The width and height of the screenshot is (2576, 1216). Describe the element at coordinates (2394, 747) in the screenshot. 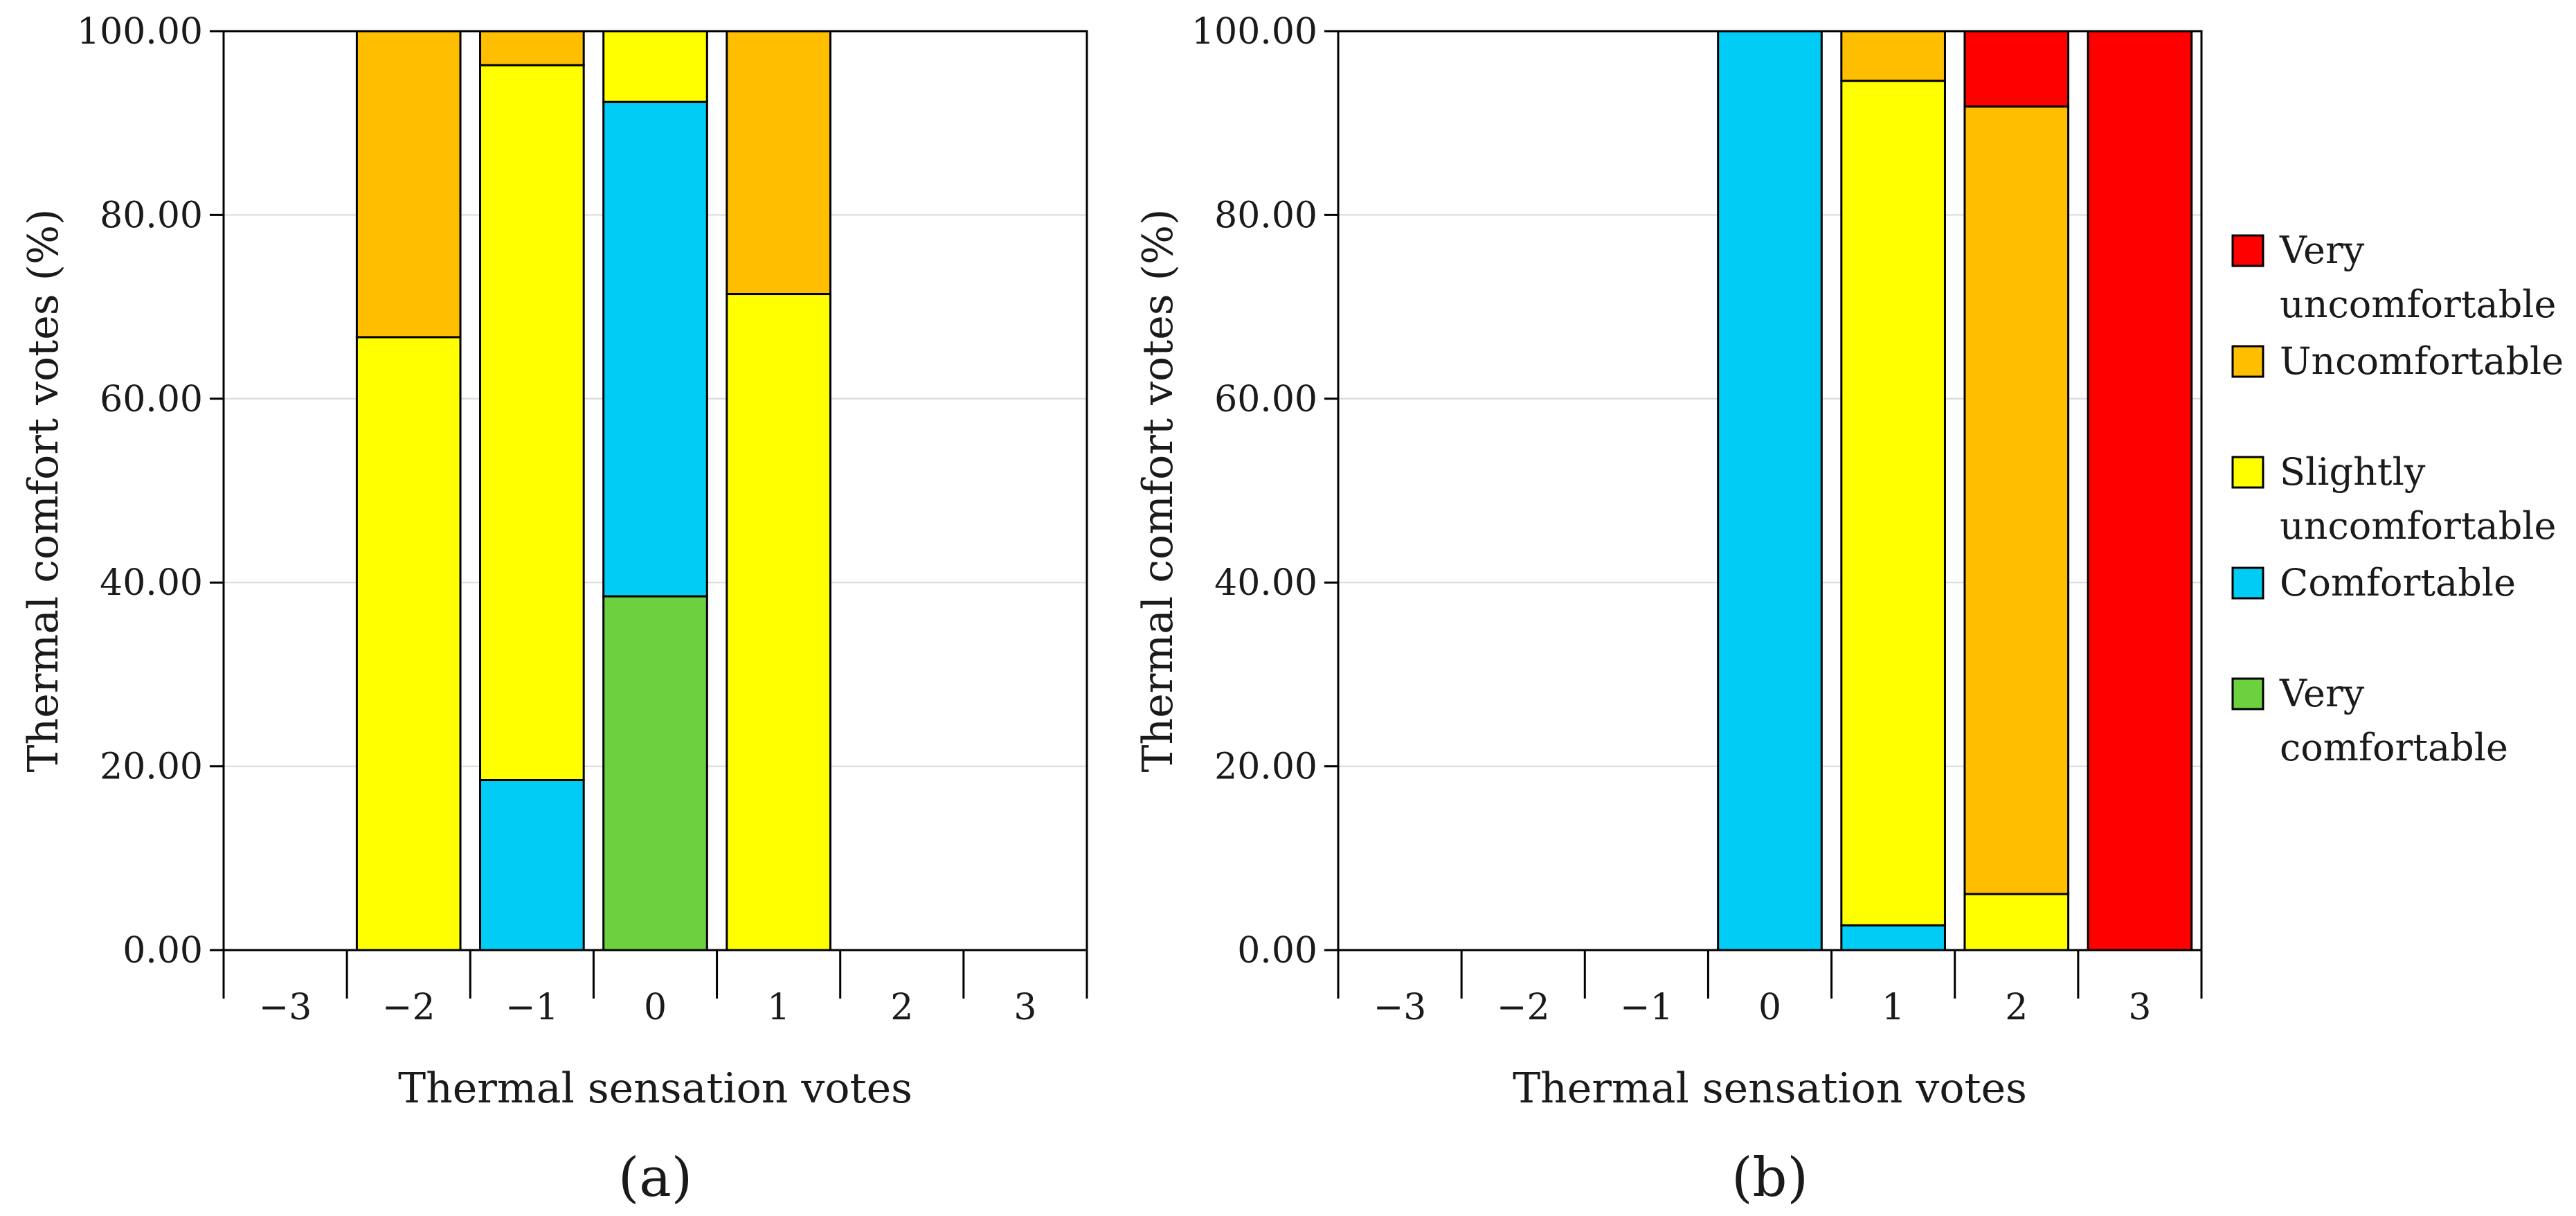

I see `legend-label: comfortable` at that location.